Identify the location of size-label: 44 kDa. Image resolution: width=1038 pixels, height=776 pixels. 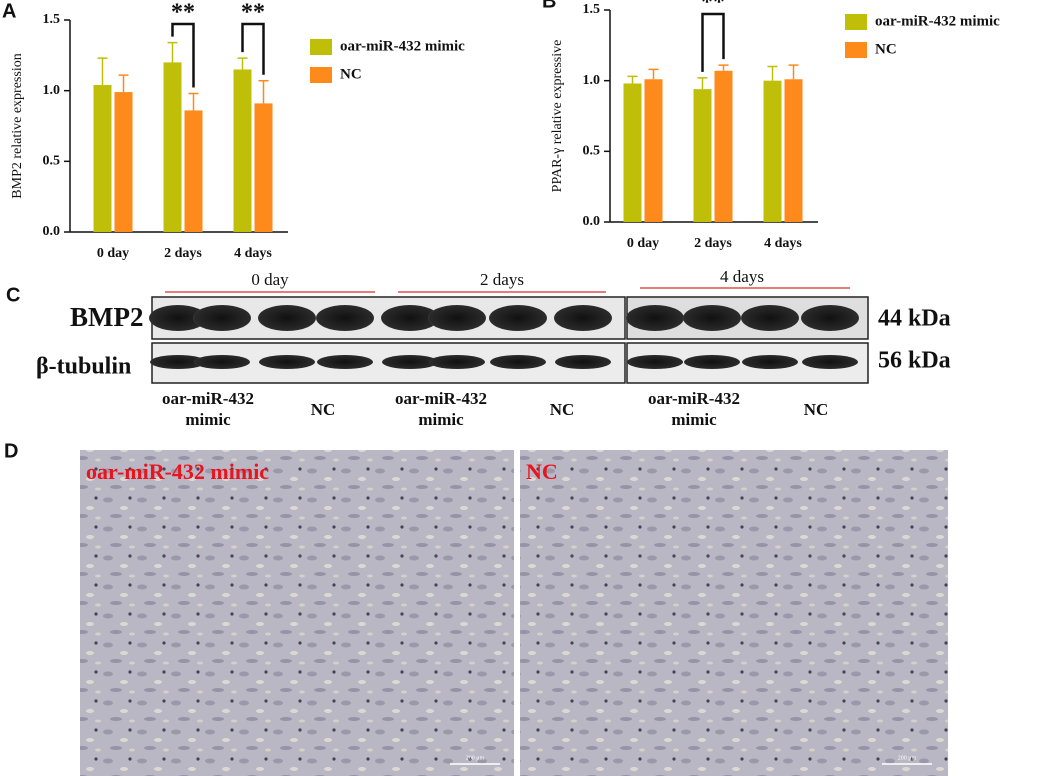
(914, 319).